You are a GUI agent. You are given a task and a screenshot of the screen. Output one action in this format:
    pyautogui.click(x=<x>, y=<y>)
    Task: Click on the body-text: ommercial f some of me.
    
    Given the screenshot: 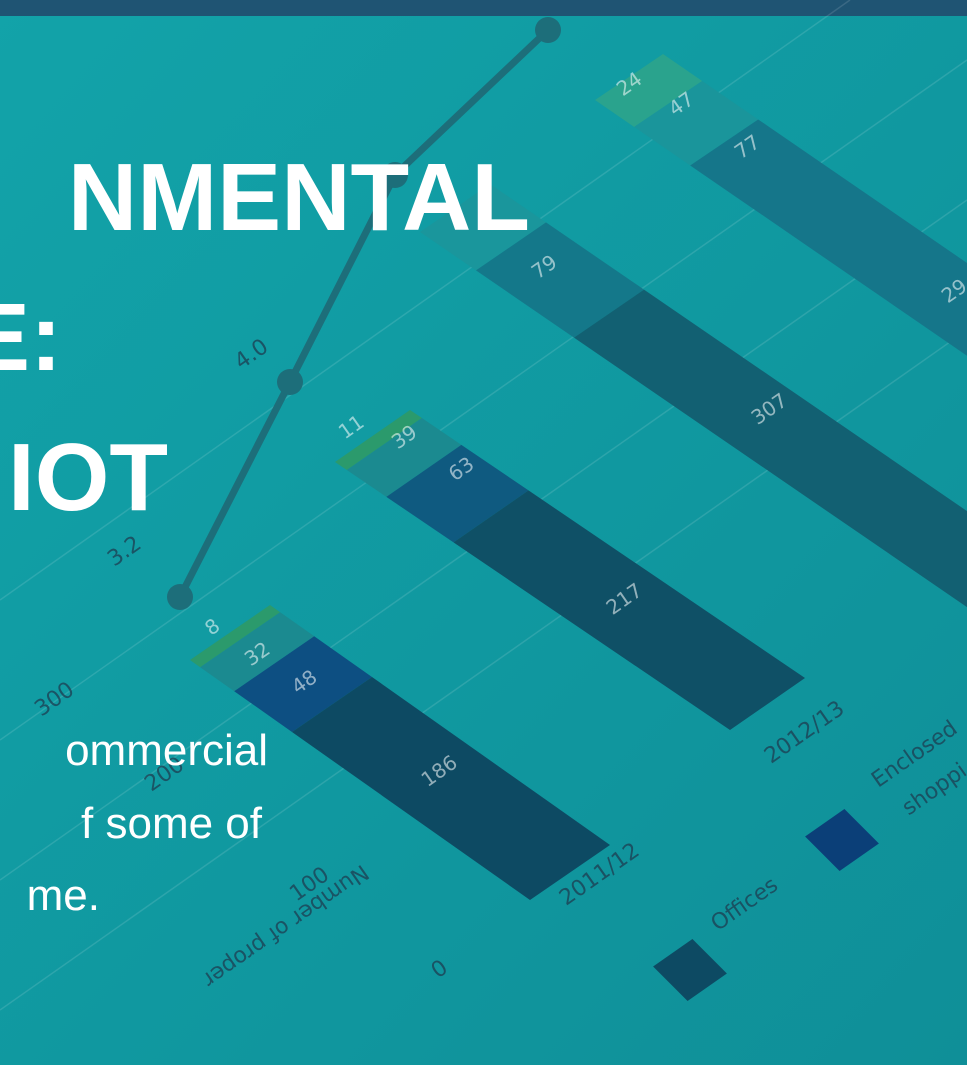 What is the action you would take?
    pyautogui.click(x=147, y=823)
    